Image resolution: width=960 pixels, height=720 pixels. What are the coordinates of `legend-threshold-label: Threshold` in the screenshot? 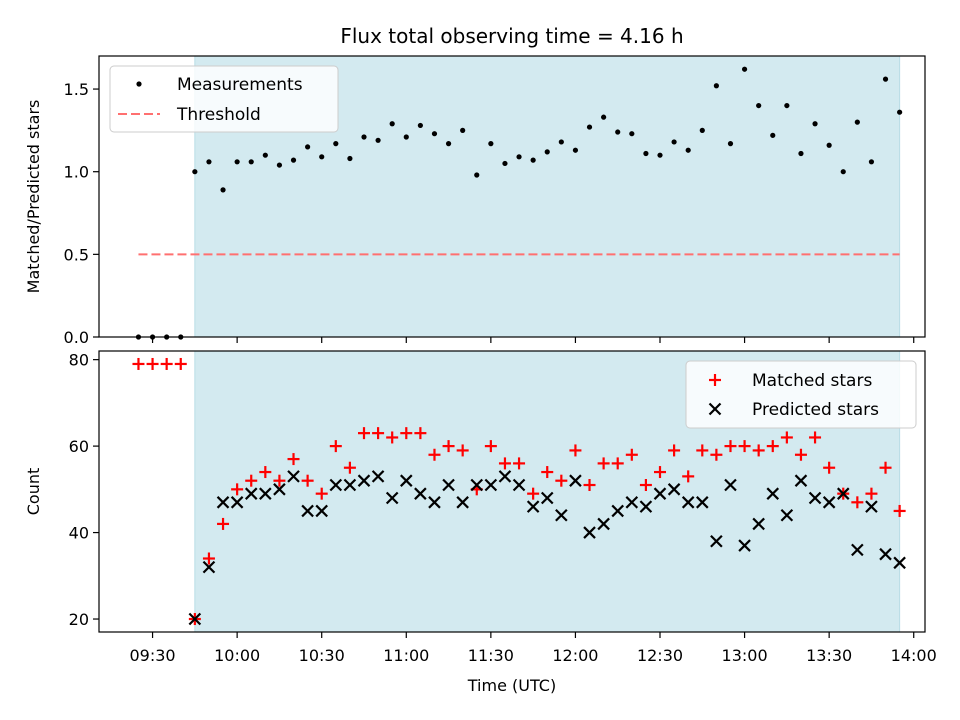 It's located at (218, 115).